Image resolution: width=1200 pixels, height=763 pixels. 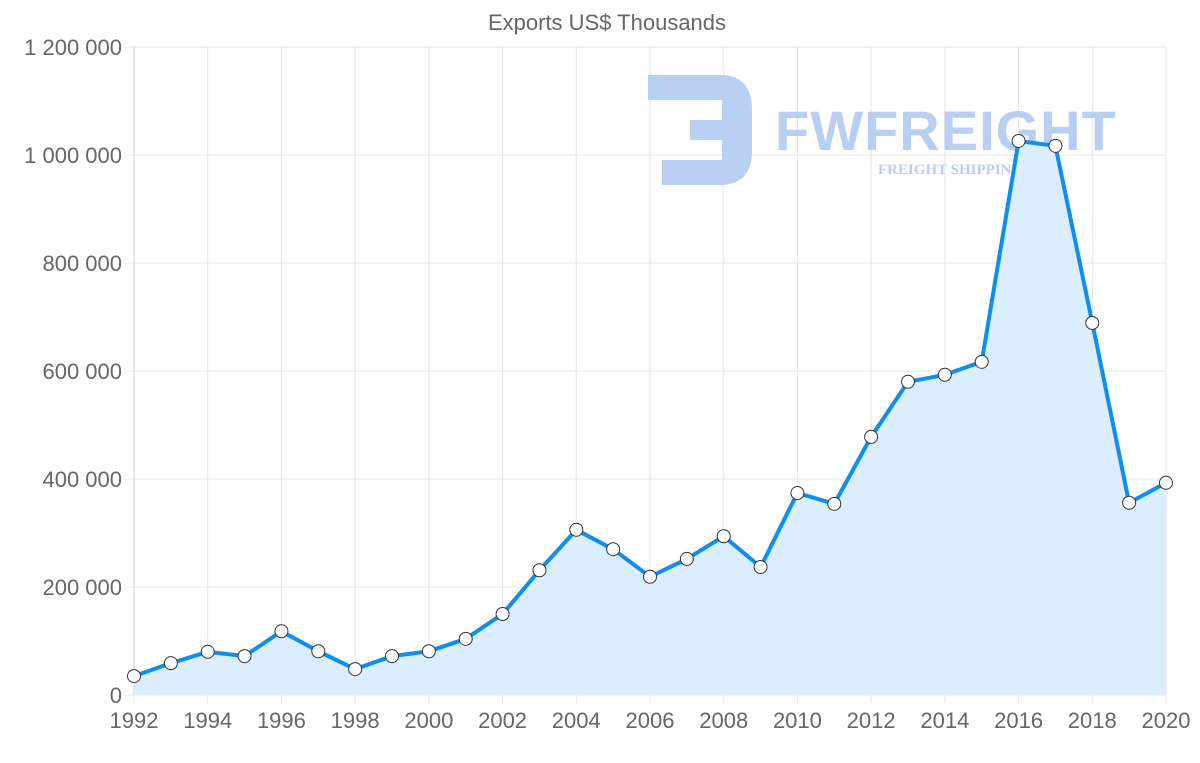 What do you see at coordinates (82, 479) in the screenshot?
I see `y-tick-label: 400 000` at bounding box center [82, 479].